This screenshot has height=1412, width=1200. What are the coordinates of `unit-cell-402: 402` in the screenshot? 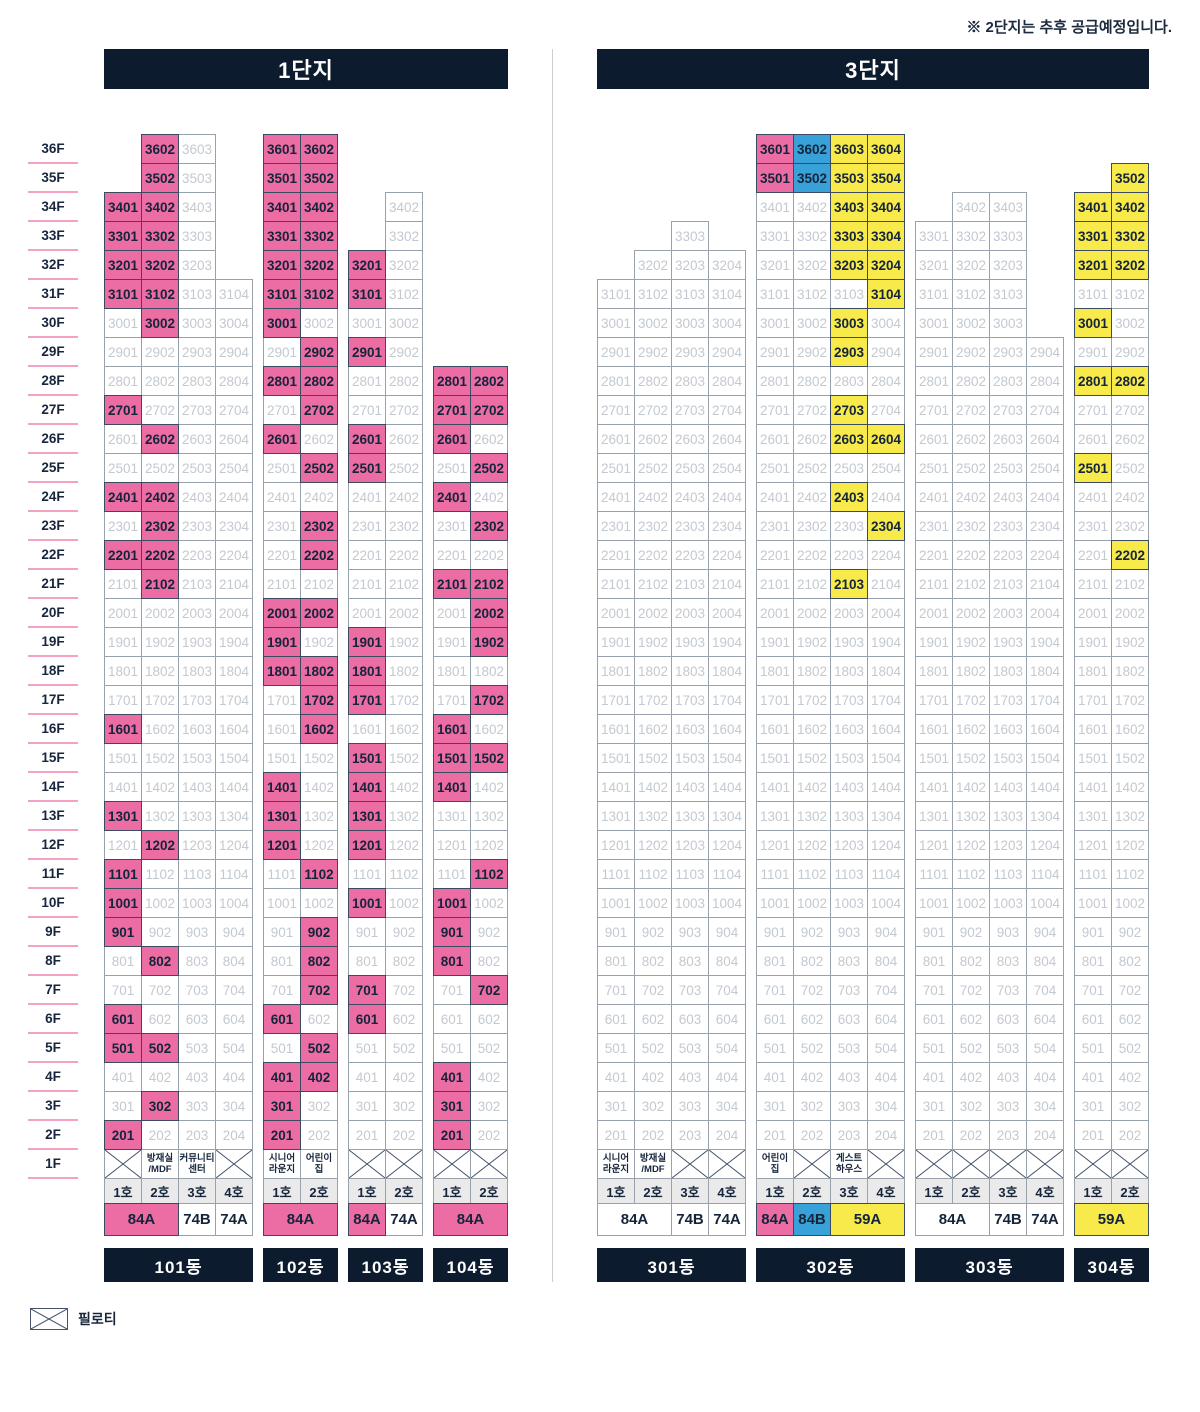 It's located at (319, 1077).